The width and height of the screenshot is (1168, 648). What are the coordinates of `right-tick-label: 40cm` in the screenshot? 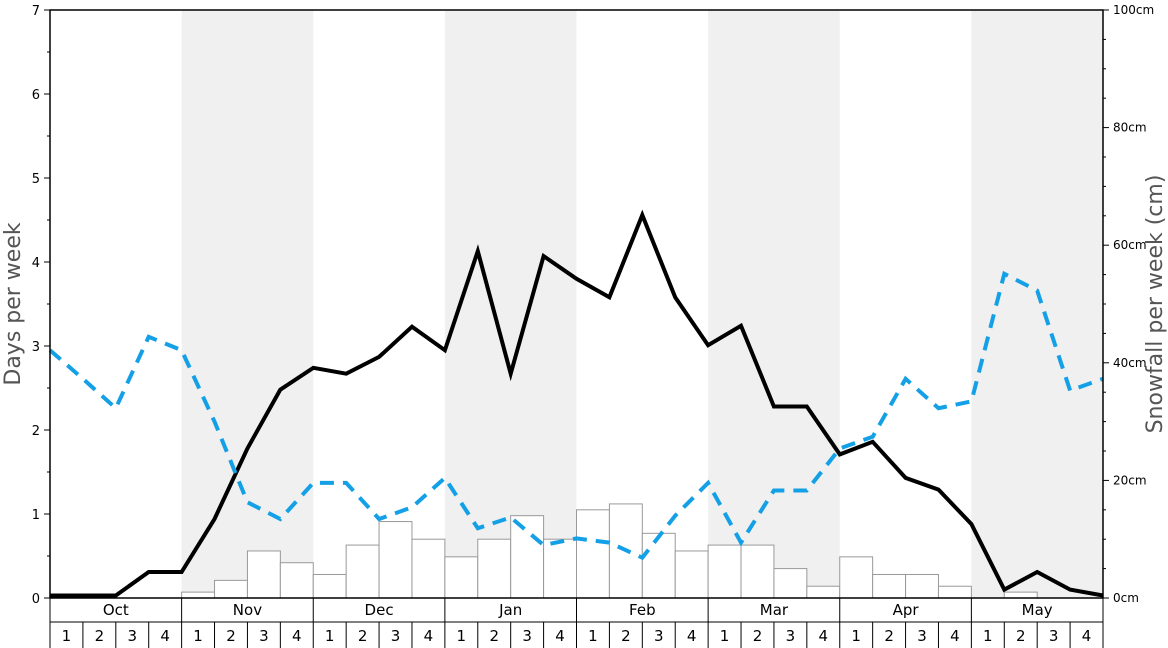 It's located at (1130, 363).